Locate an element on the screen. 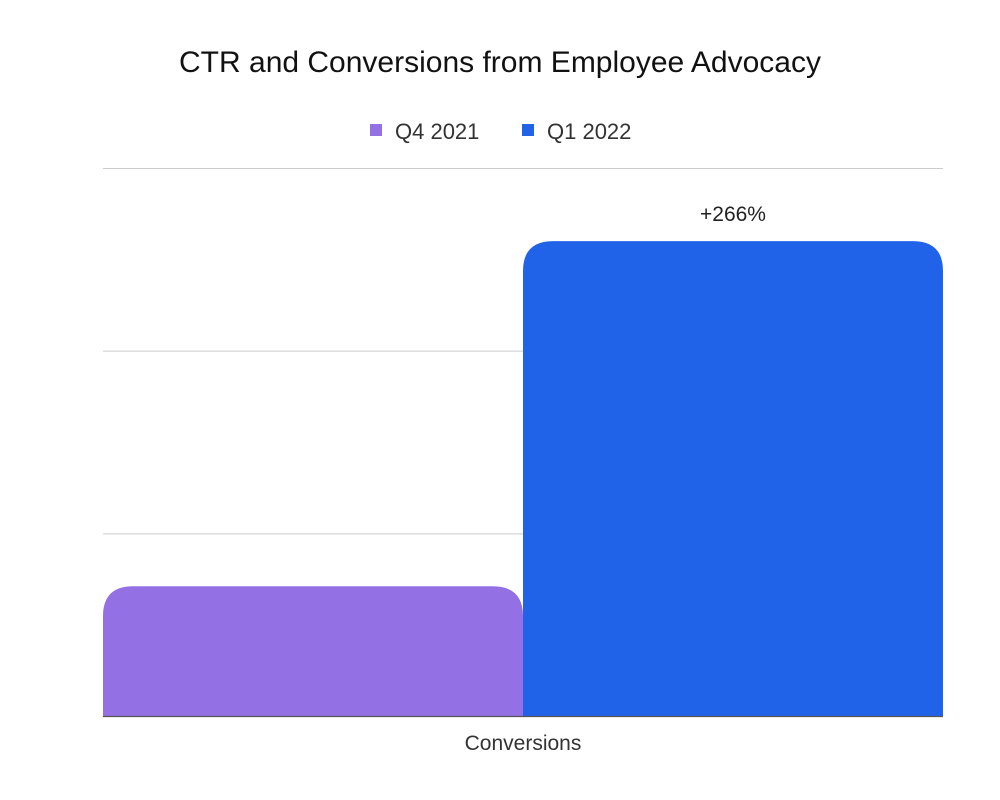  category-label: Conversions is located at coordinates (523, 743).